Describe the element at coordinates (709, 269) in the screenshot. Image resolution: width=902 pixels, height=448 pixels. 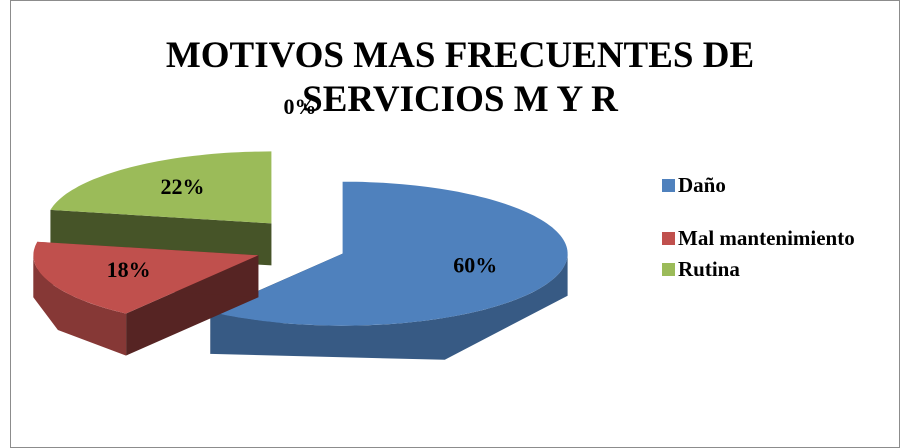
I see `legend-label: Rutina` at that location.